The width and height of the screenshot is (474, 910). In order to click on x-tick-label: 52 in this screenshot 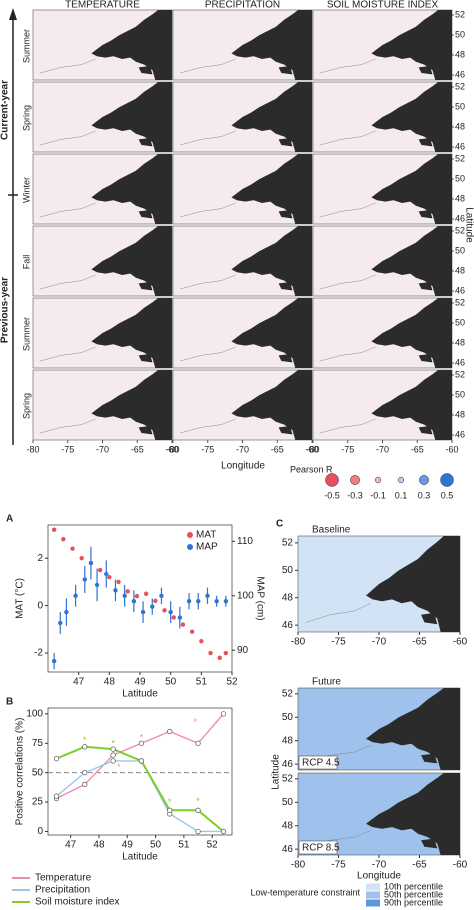, I will do `click(232, 682)`.